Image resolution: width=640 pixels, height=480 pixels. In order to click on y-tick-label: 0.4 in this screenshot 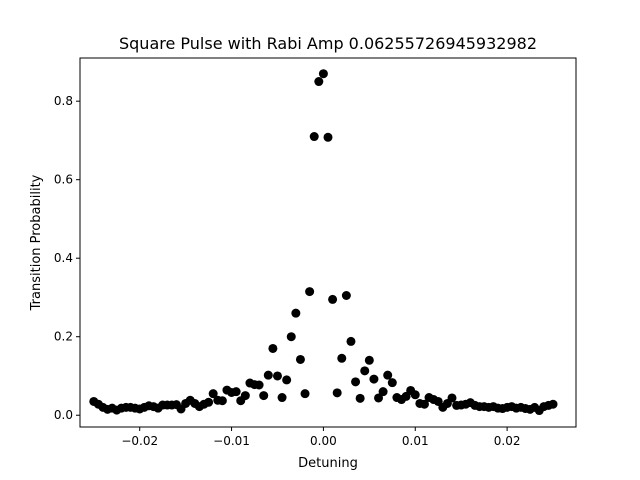, I will do `click(63, 258)`.